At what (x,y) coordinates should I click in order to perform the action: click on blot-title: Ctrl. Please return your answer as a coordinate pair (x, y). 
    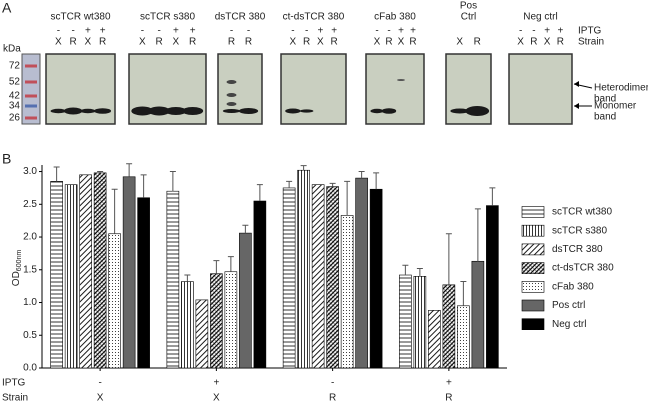
    Looking at the image, I should click on (469, 17).